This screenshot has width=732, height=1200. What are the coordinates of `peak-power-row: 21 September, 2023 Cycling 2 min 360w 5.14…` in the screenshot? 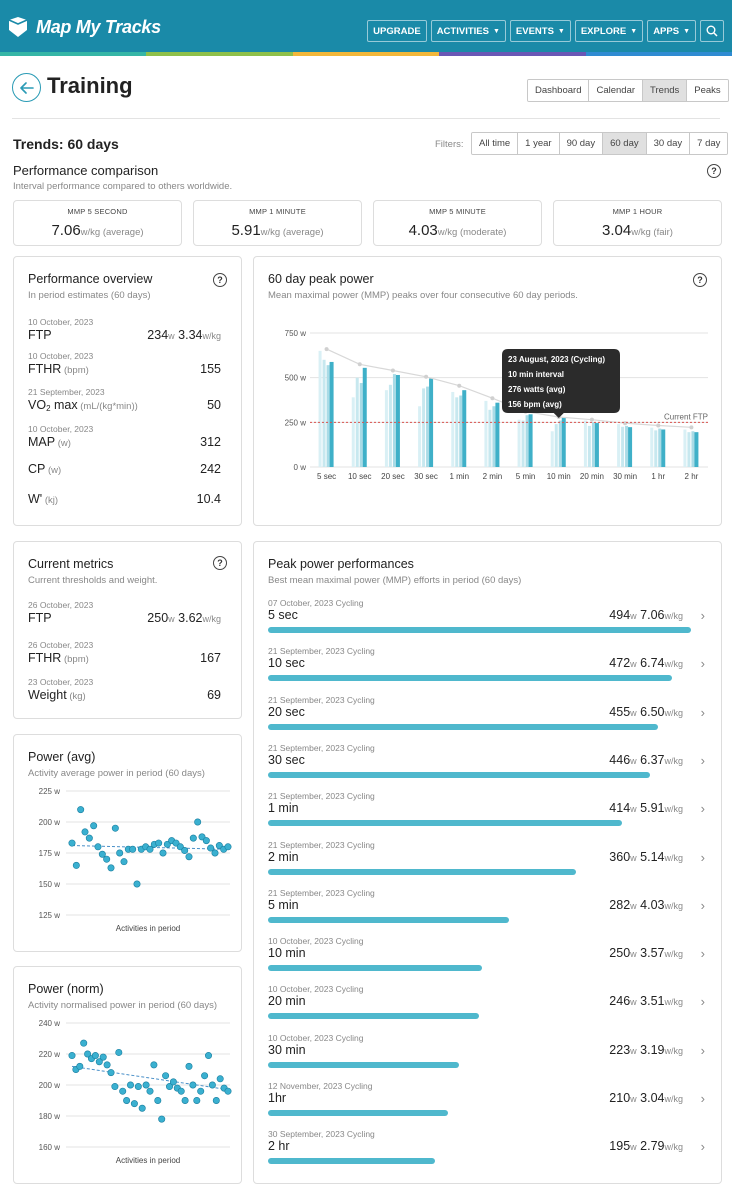 It's located at (486, 860).